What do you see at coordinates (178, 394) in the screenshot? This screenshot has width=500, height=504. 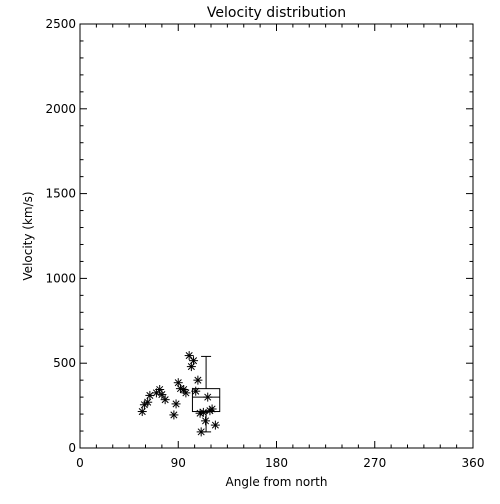 I see `points-layer` at bounding box center [178, 394].